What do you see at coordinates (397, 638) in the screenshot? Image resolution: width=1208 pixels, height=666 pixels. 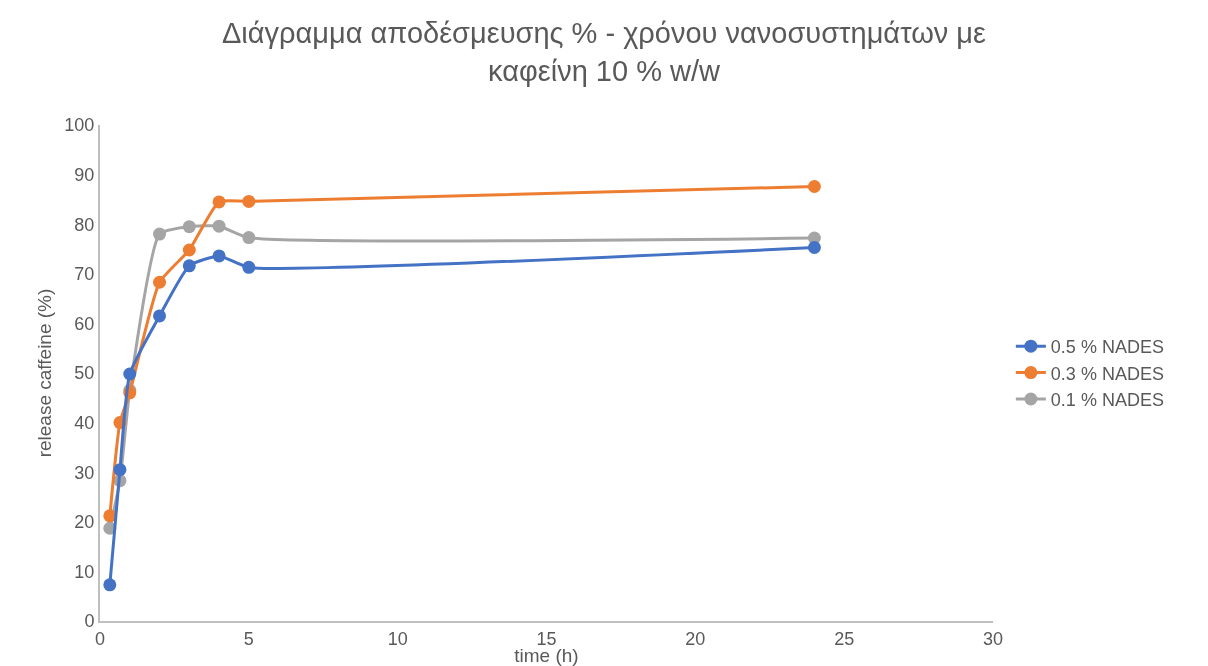 I see `x-tick-label: 10` at bounding box center [397, 638].